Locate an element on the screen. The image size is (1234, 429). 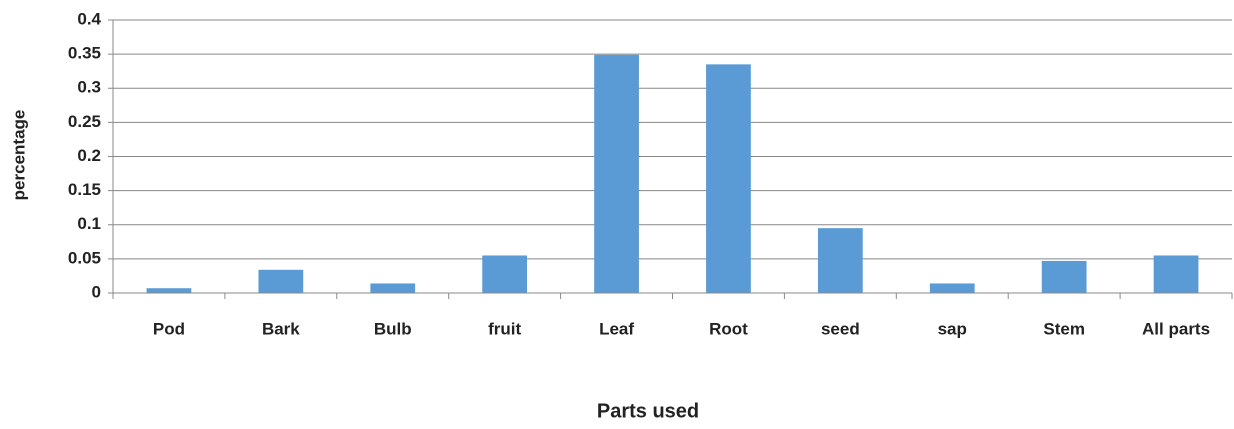
x-tick-label: sap is located at coordinates (952, 328).